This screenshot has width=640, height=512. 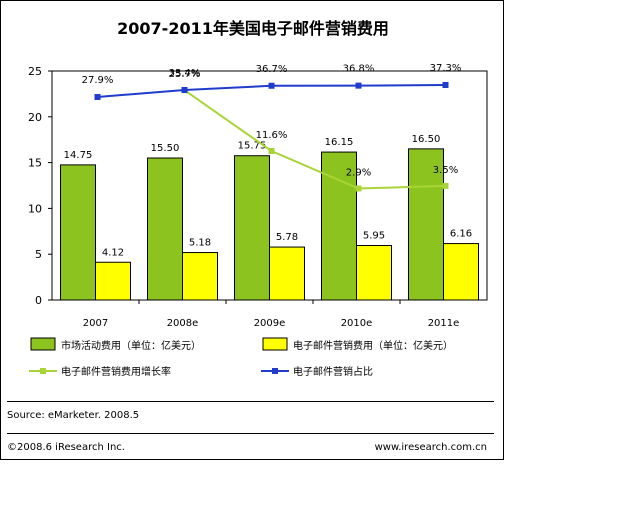 What do you see at coordinates (66, 447) in the screenshot?
I see `copyright: ©2008.6 iResearch Inc.` at bounding box center [66, 447].